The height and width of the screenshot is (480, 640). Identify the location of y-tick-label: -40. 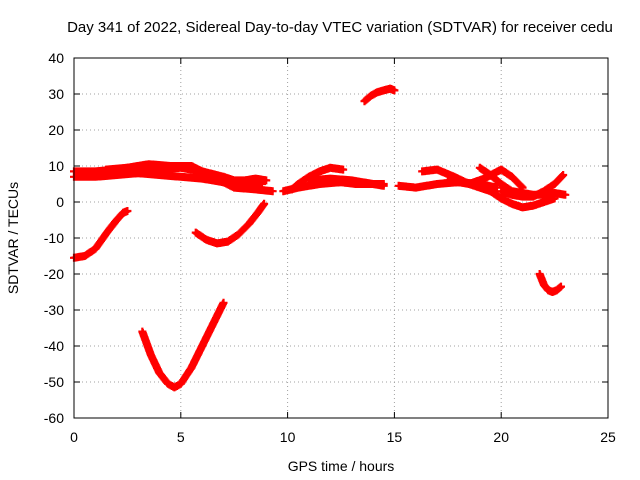
(54, 346).